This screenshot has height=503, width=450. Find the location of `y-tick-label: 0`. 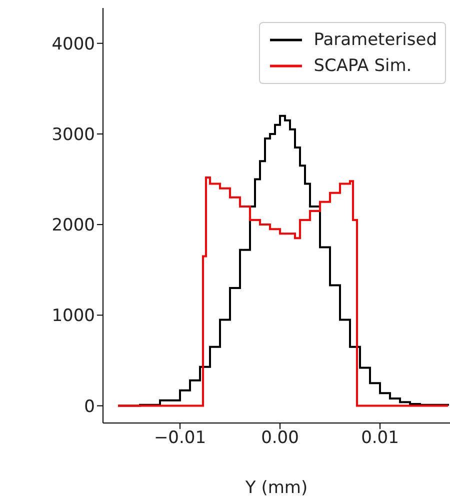

y-tick-label: 0 is located at coordinates (89, 406).